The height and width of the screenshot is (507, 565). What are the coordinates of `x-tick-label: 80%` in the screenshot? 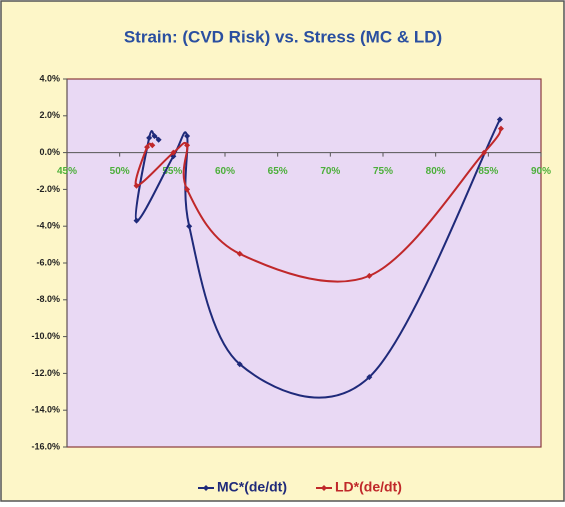 It's located at (436, 171).